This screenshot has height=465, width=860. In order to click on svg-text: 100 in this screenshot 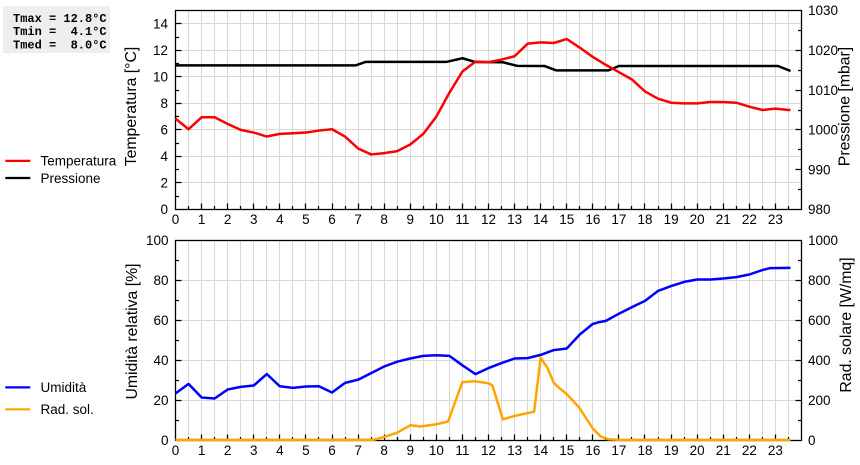, I will do `click(157, 240)`.